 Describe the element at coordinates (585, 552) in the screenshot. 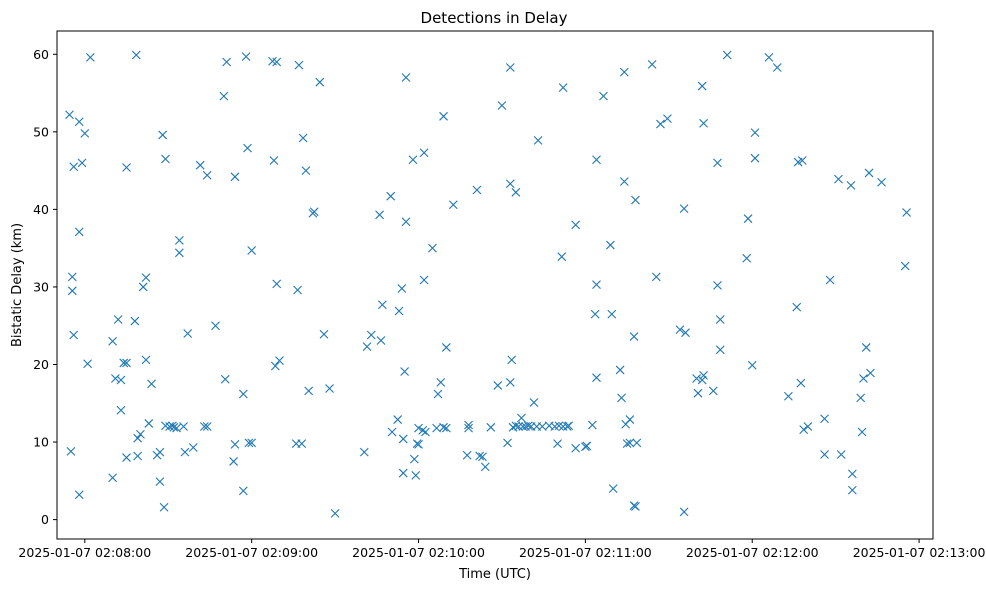

I see `x-tick-label: 2025-01-07 02:11:00` at that location.